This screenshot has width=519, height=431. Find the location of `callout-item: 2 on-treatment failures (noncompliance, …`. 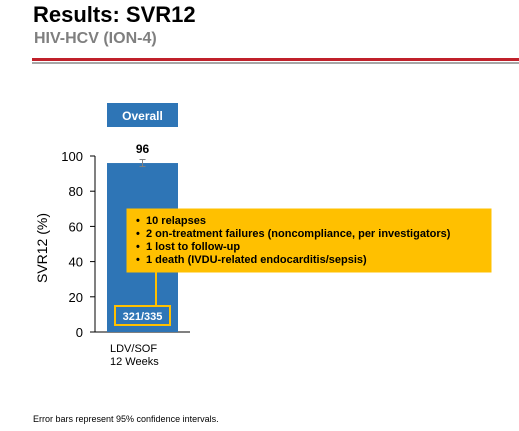

callout-item: 2 on-treatment failures (noncompliance, … is located at coordinates (298, 234).